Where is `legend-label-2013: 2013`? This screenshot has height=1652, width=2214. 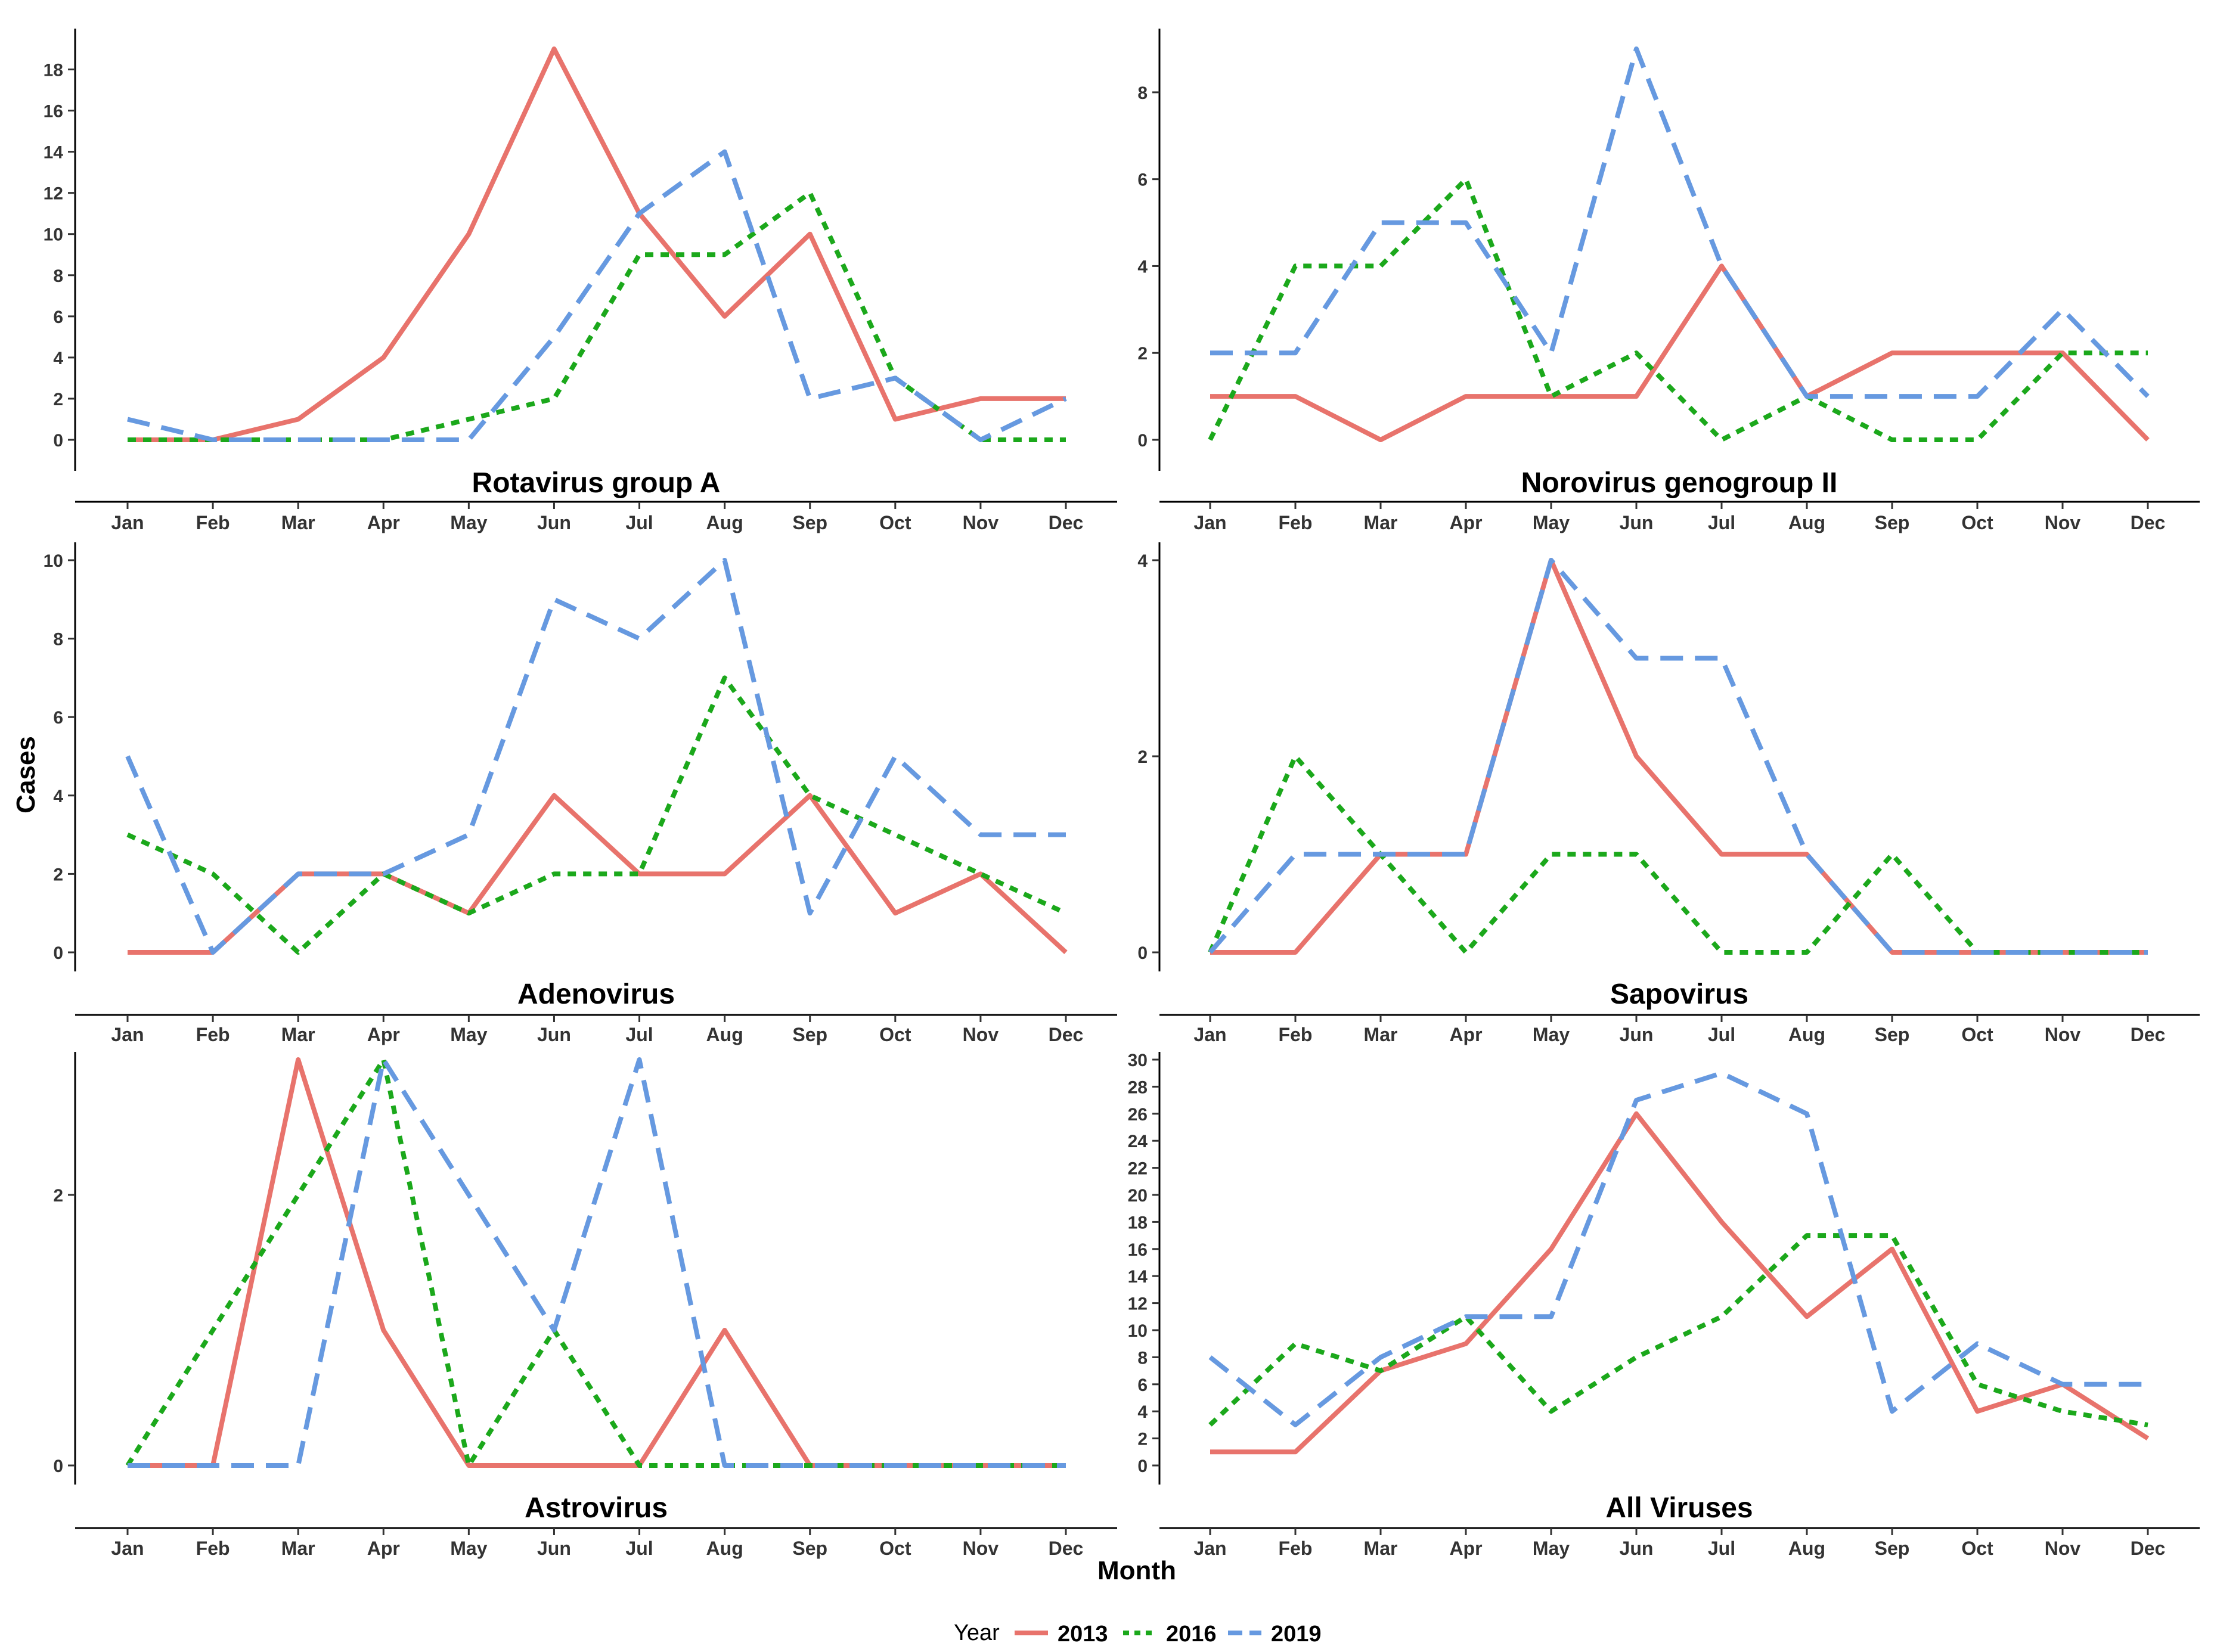 legend-label-2013: 2013 is located at coordinates (1083, 1634).